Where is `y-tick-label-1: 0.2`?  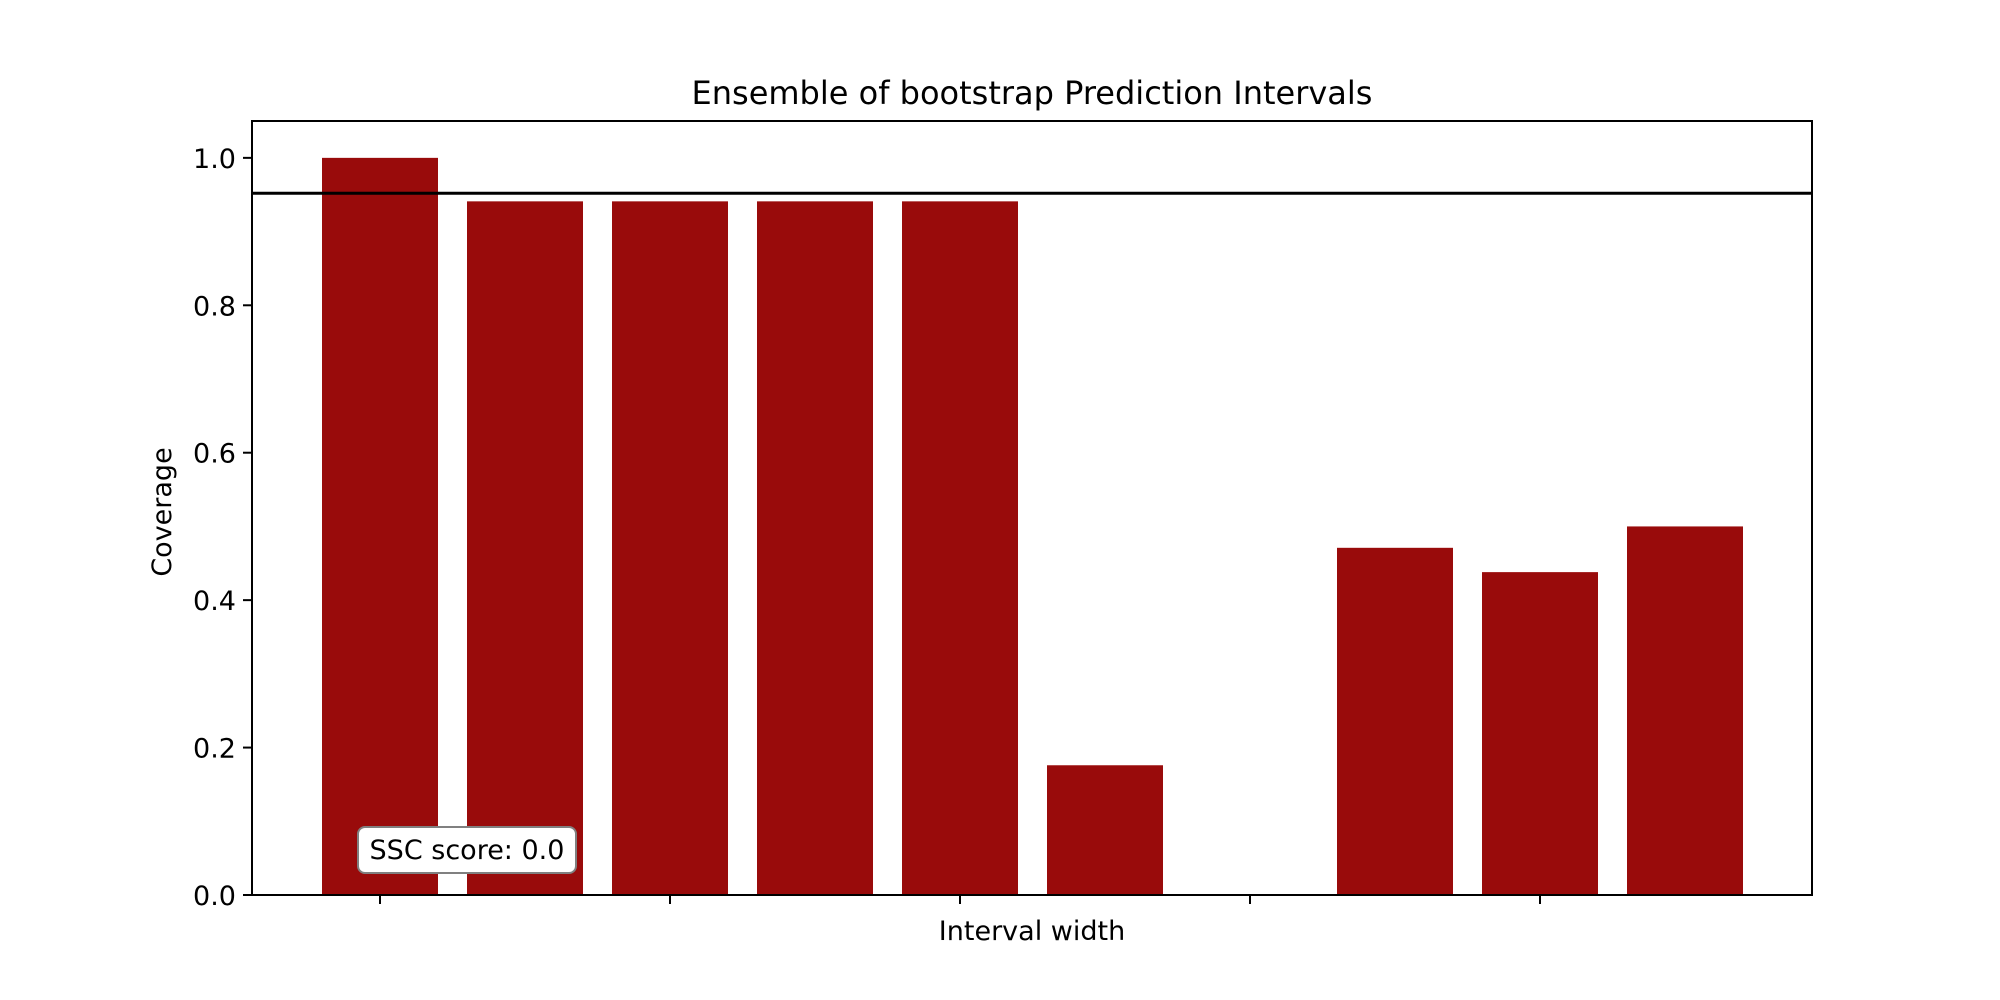
y-tick-label-1: 0.2 is located at coordinates (214, 749).